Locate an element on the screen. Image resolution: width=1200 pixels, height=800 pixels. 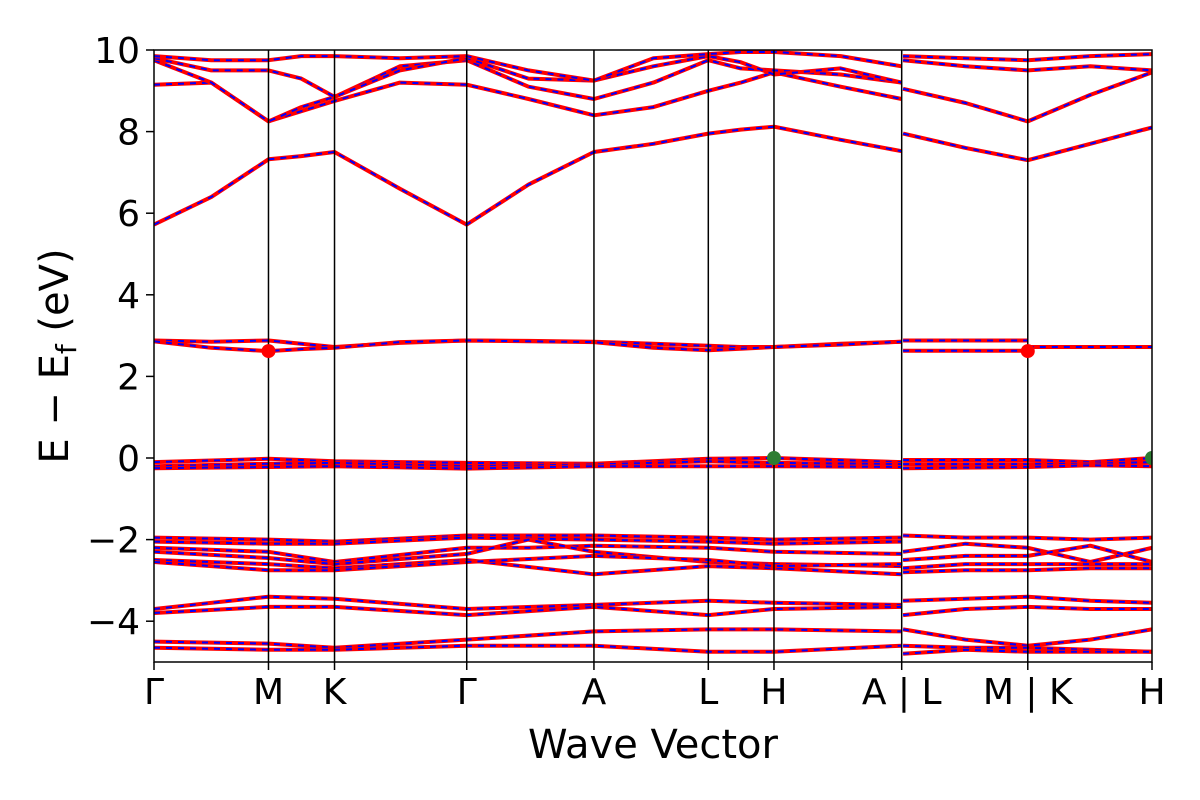
y-axis-label-main: E − E is located at coordinates (55, 409).